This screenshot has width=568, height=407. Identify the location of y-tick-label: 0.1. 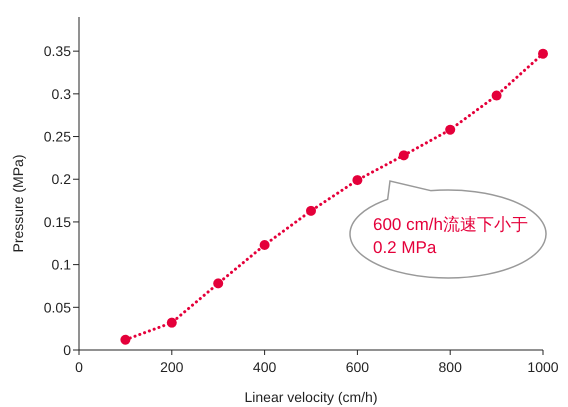
(62, 264).